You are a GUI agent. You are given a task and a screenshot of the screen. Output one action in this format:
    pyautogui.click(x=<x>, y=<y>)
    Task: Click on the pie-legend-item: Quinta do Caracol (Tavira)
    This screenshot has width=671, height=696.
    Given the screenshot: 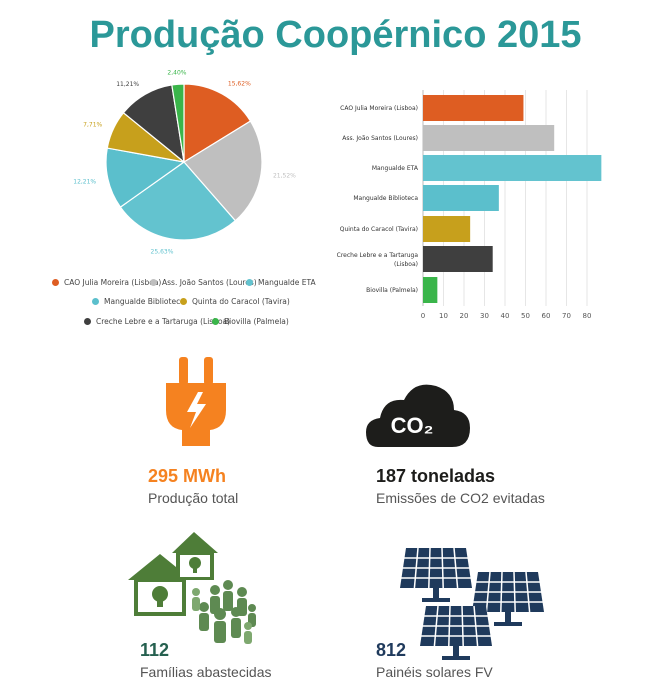 What is the action you would take?
    pyautogui.click(x=235, y=301)
    